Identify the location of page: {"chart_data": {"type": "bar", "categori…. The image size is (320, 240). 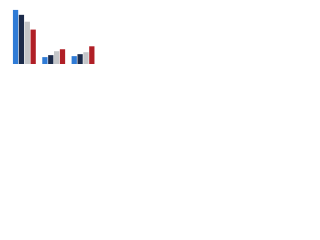
(50, 35).